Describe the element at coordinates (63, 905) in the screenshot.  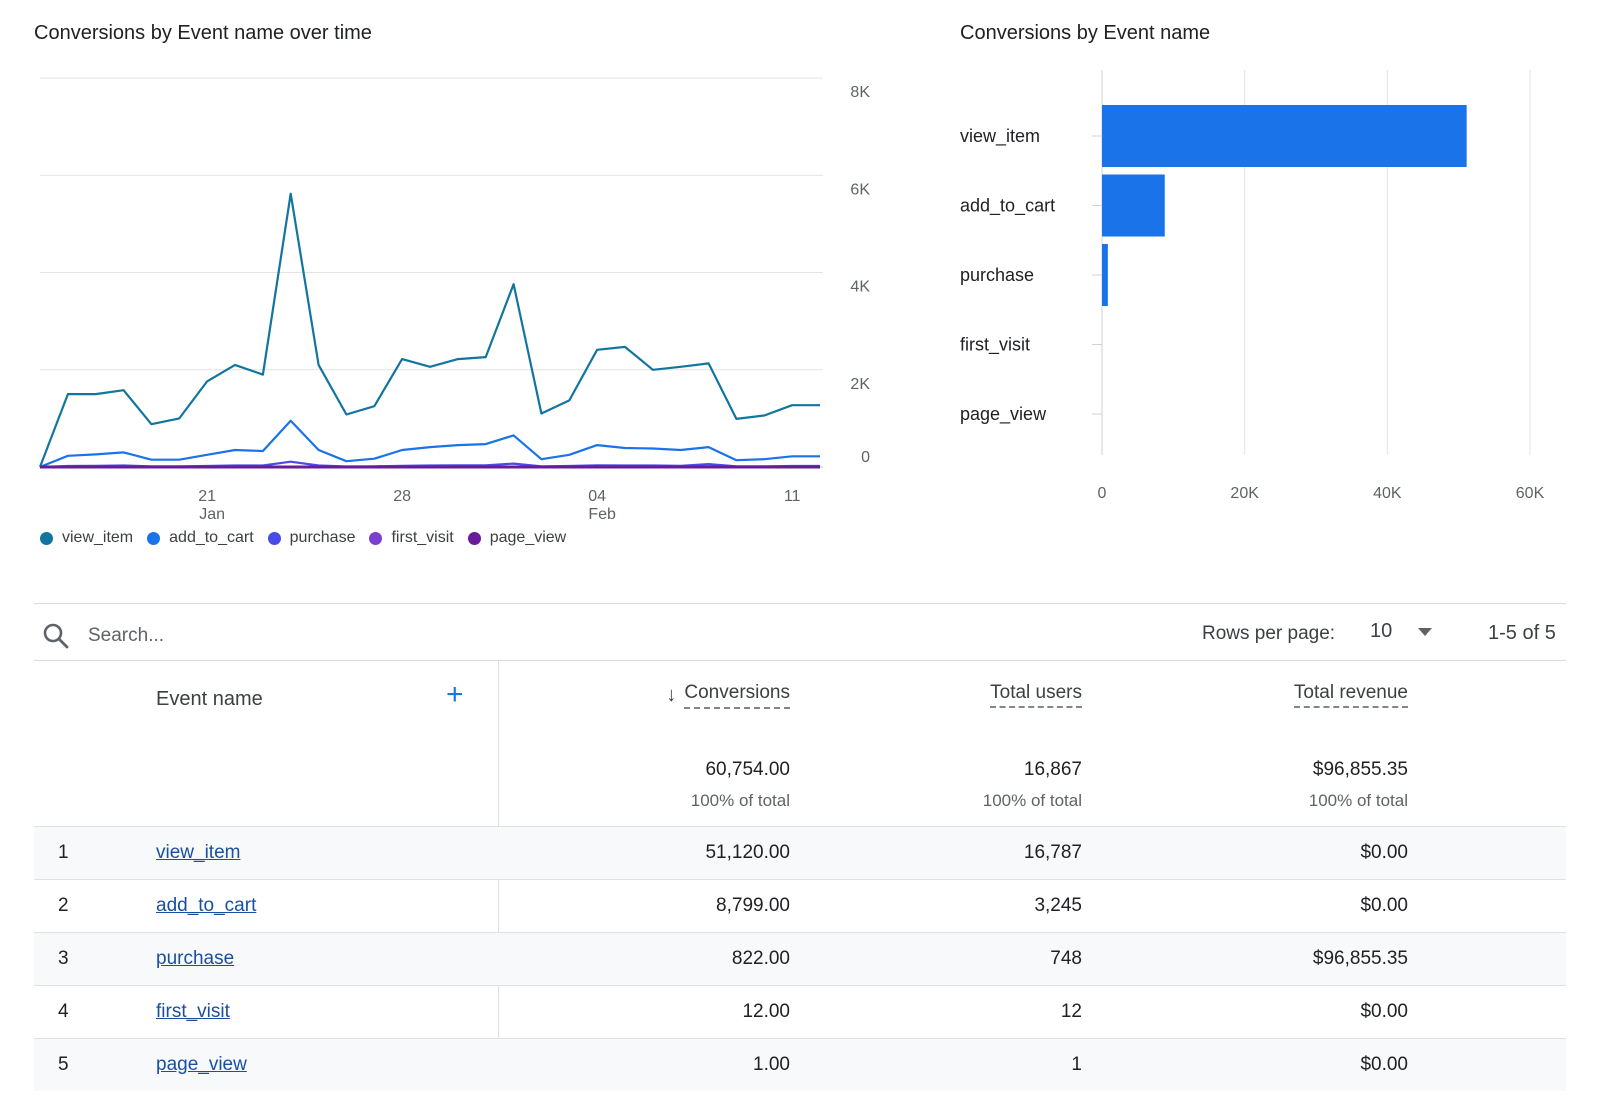
I see `row-index: 2` at that location.